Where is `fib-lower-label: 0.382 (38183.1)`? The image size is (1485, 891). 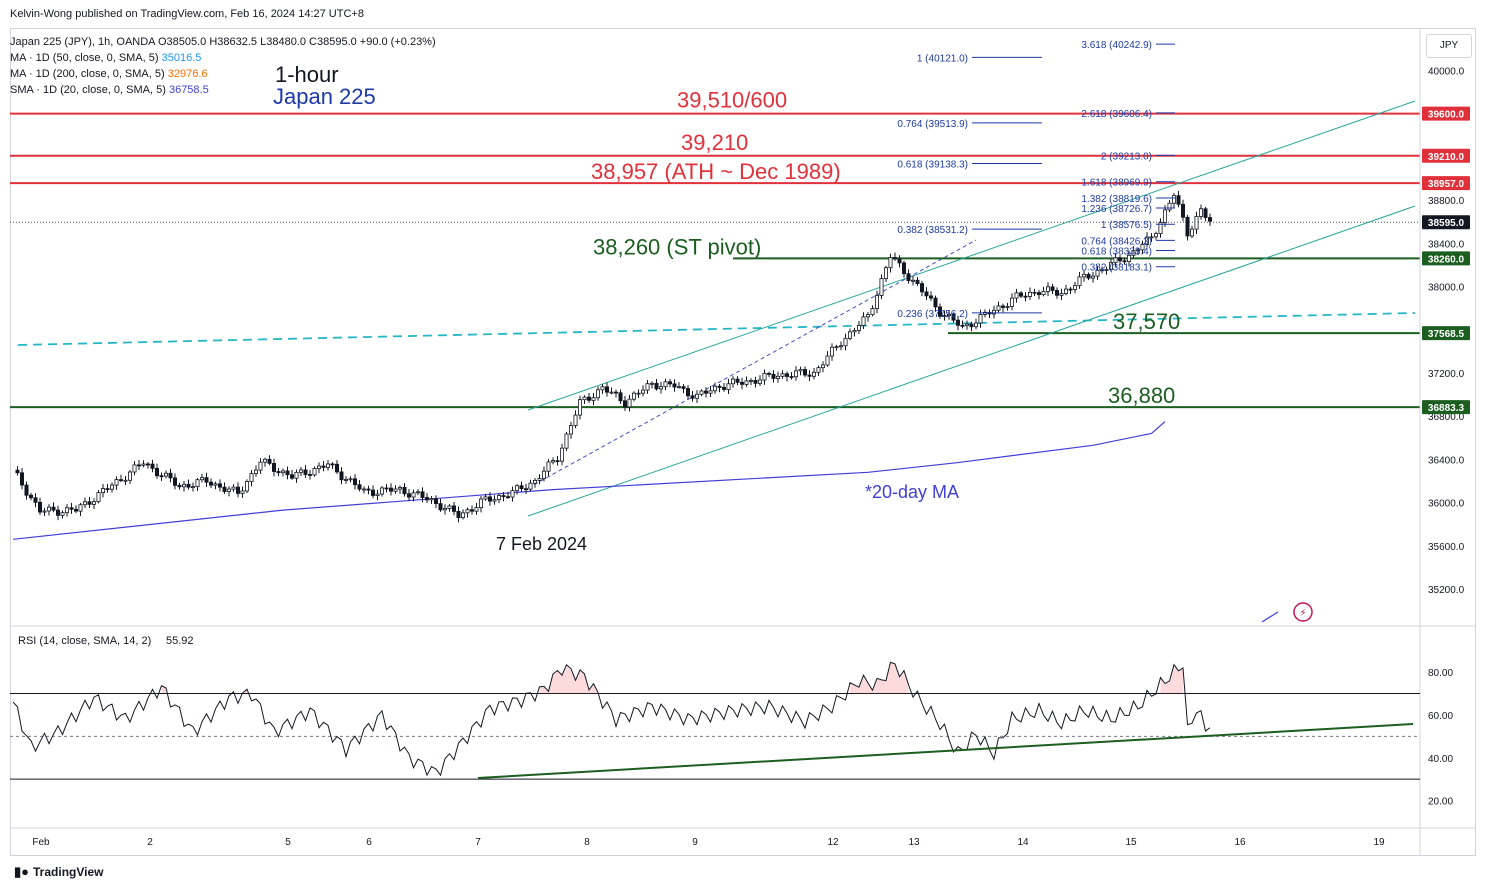 fib-lower-label: 0.382 (38183.1) is located at coordinates (1116, 268).